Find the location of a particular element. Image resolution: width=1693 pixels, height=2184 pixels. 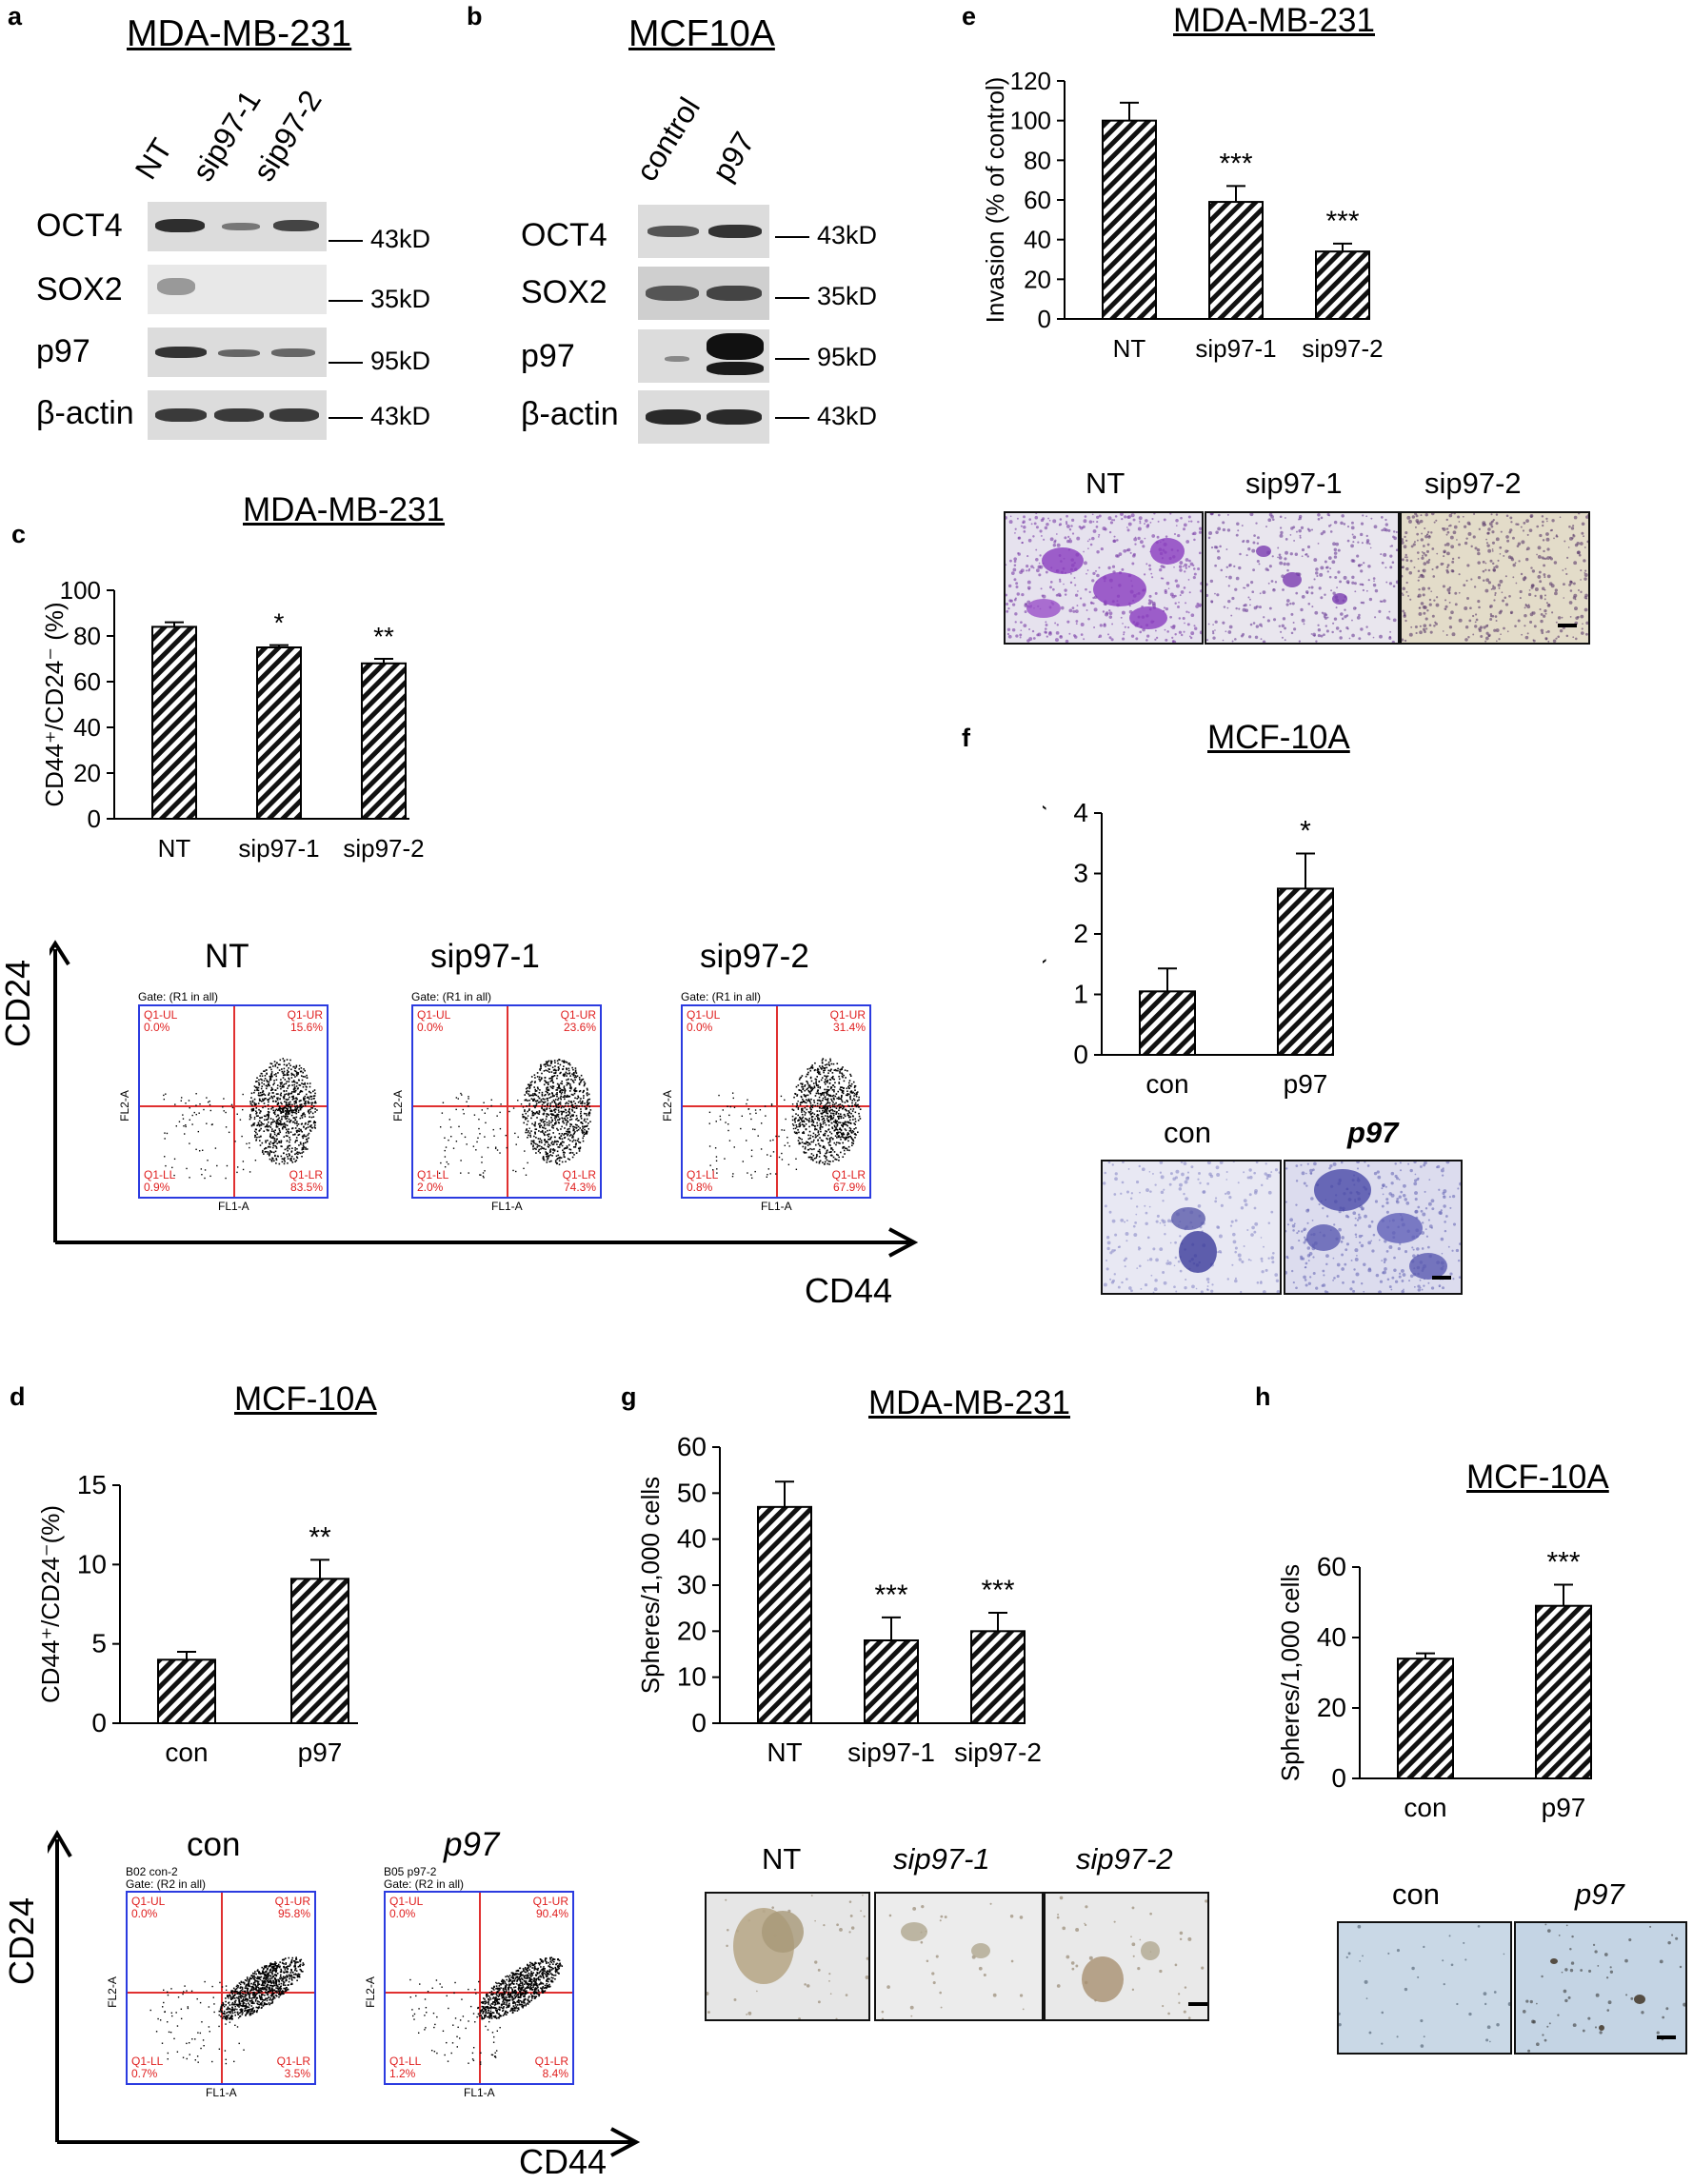

quadrant-lr-label: Q1-LR 67.9% is located at coordinates (848, 1181).